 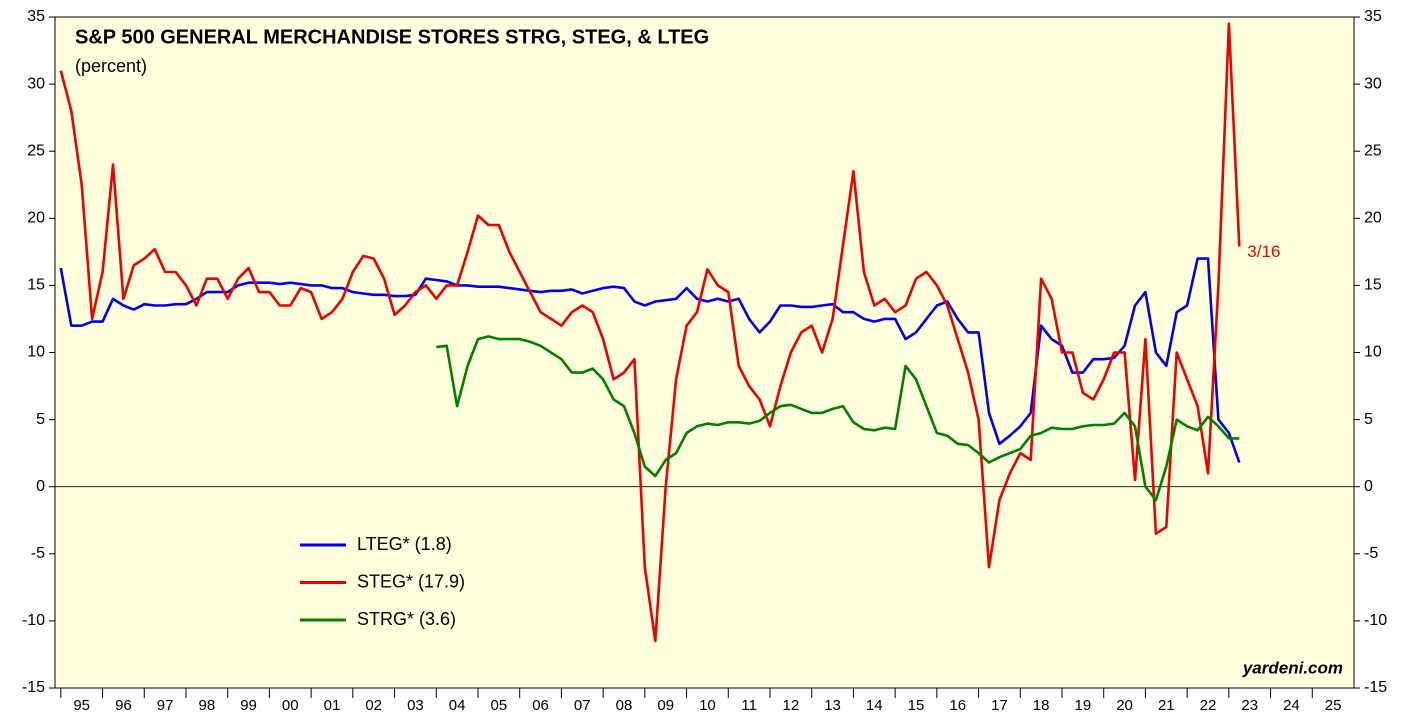 I want to click on legend-label: STRG* (3.6), so click(x=406, y=619).